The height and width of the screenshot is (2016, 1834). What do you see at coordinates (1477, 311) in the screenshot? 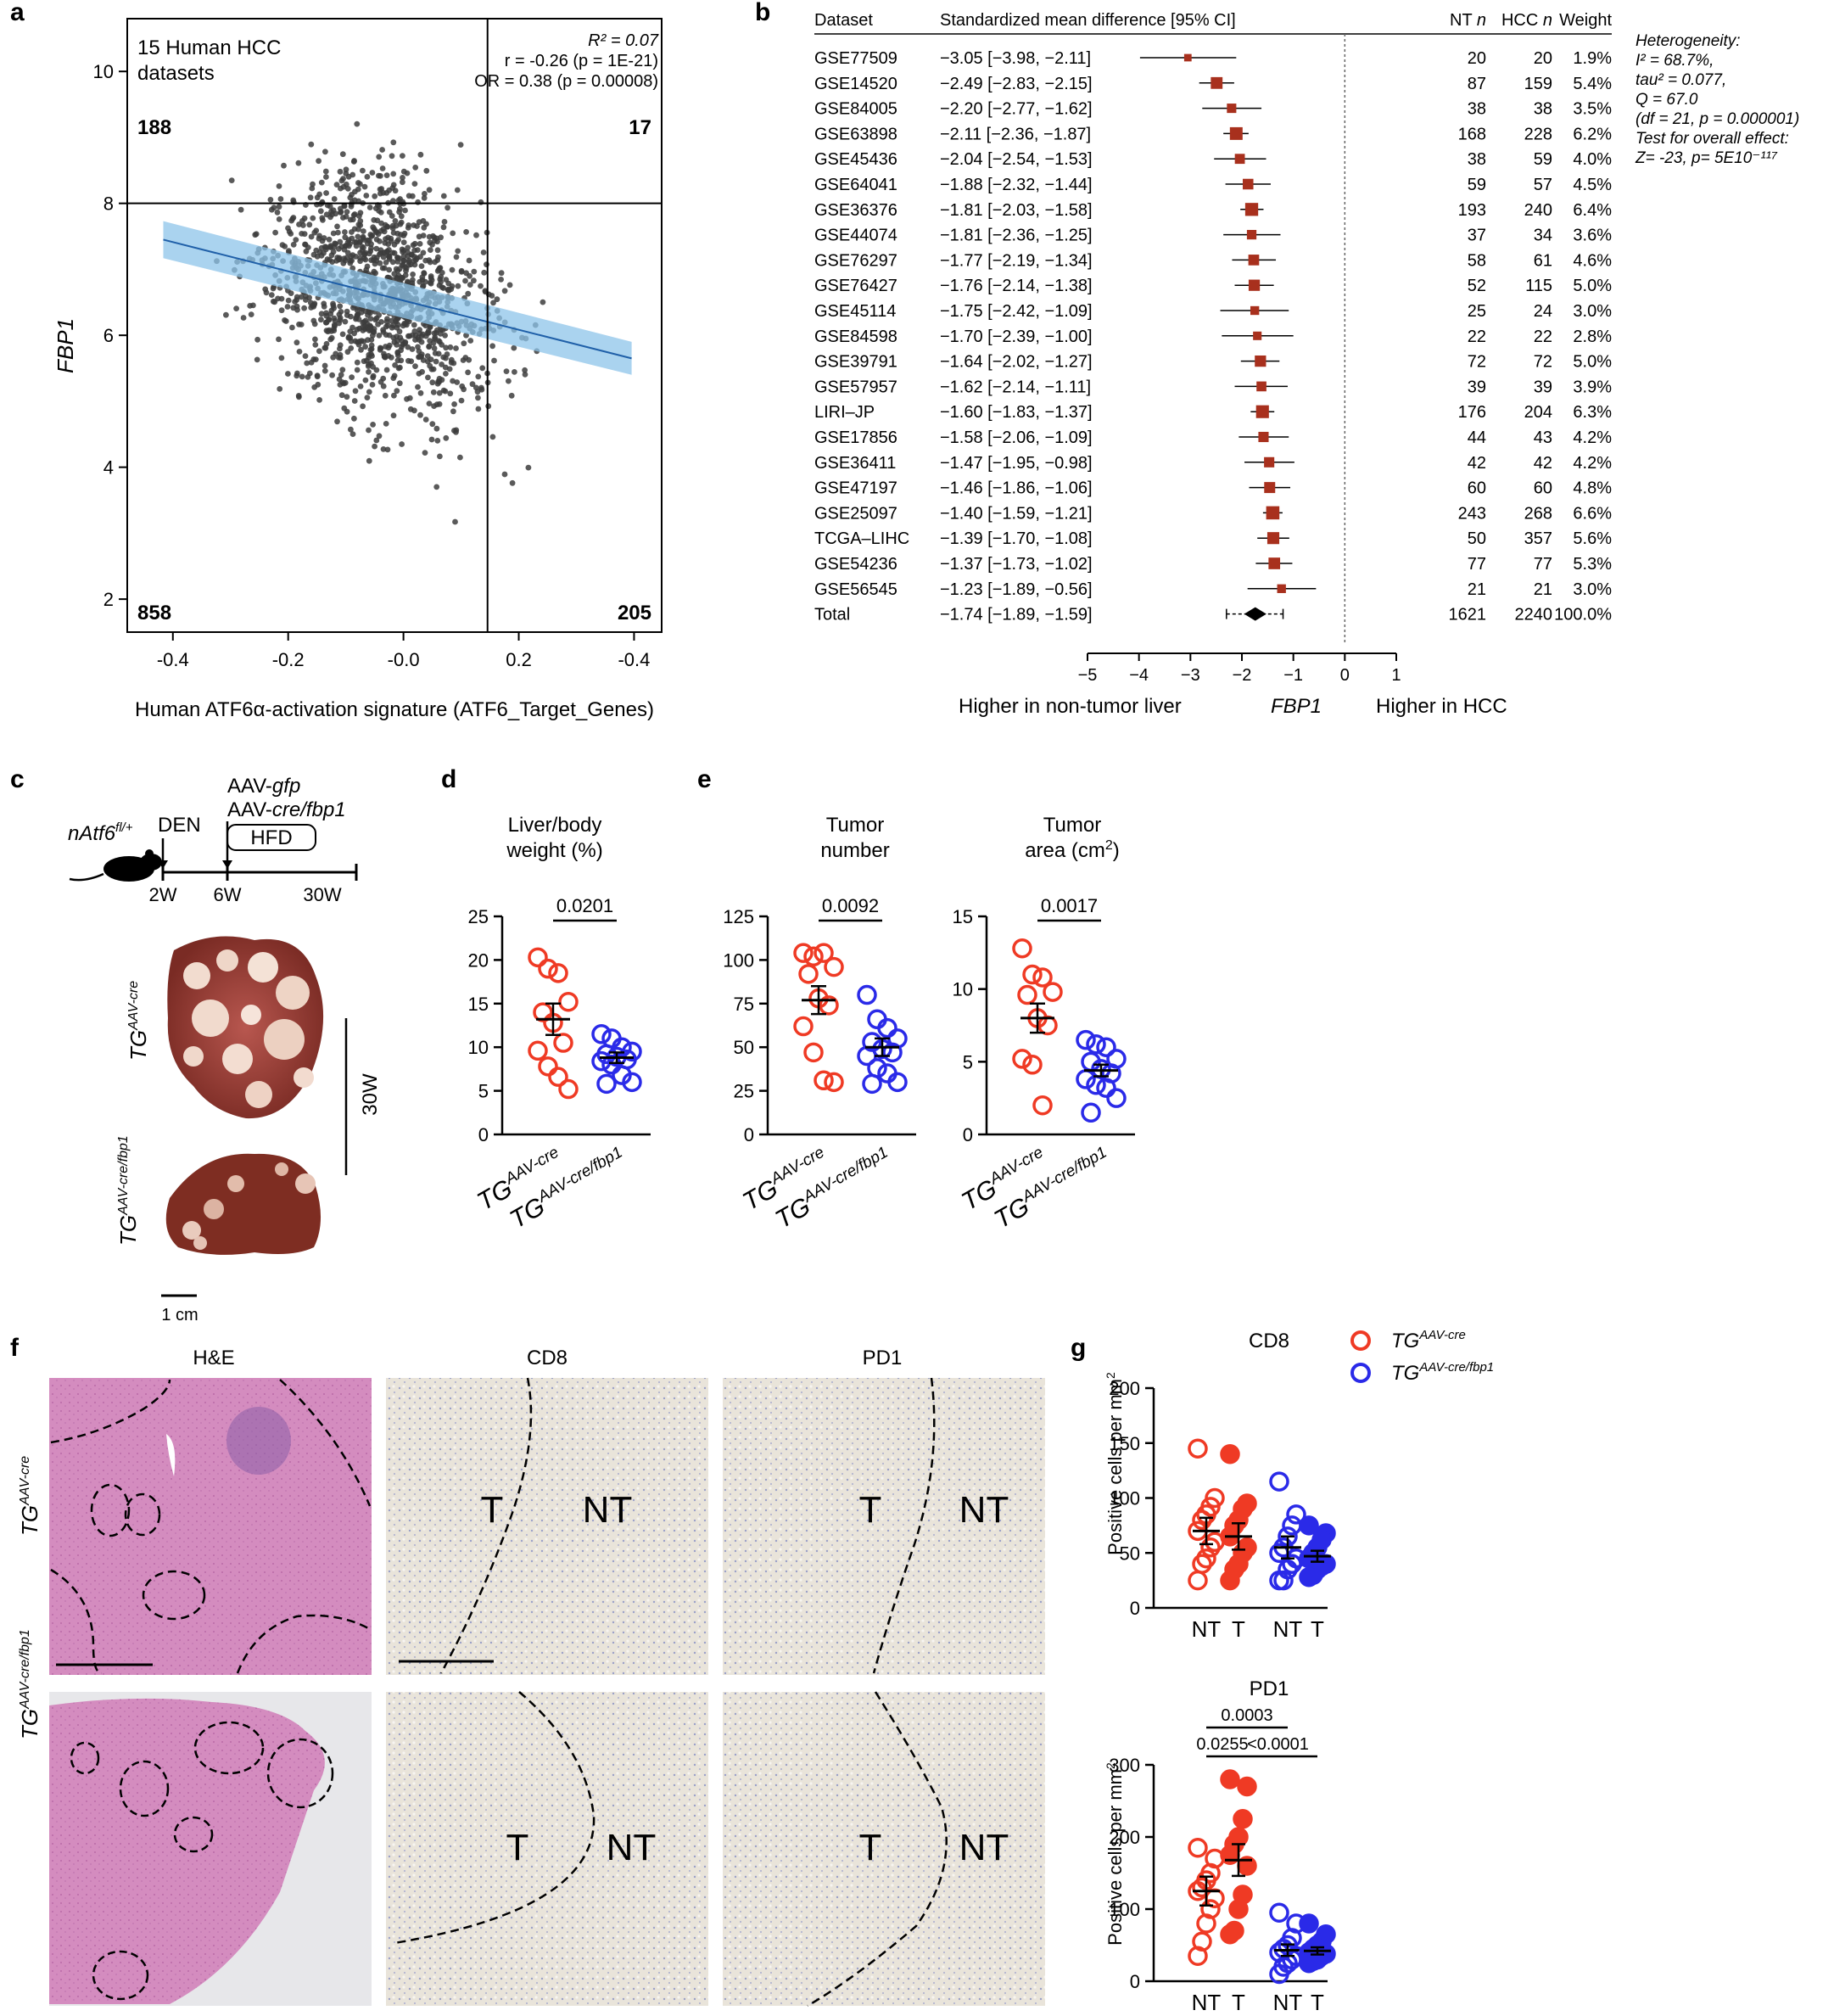
I see `forest-nt: 25` at bounding box center [1477, 311].